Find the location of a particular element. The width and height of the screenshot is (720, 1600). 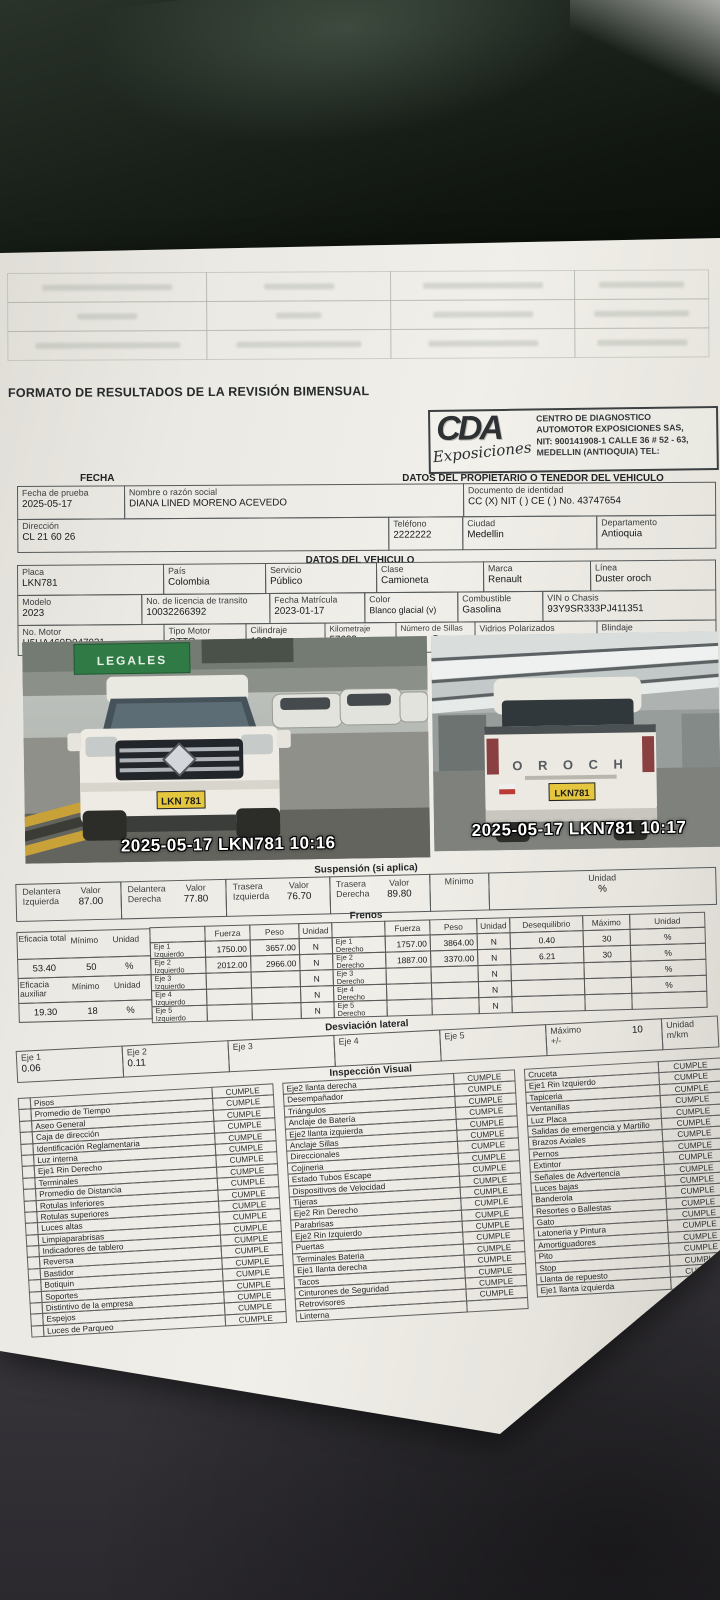

deviation-axle-cell: Eje 3 is located at coordinates (281, 1053).